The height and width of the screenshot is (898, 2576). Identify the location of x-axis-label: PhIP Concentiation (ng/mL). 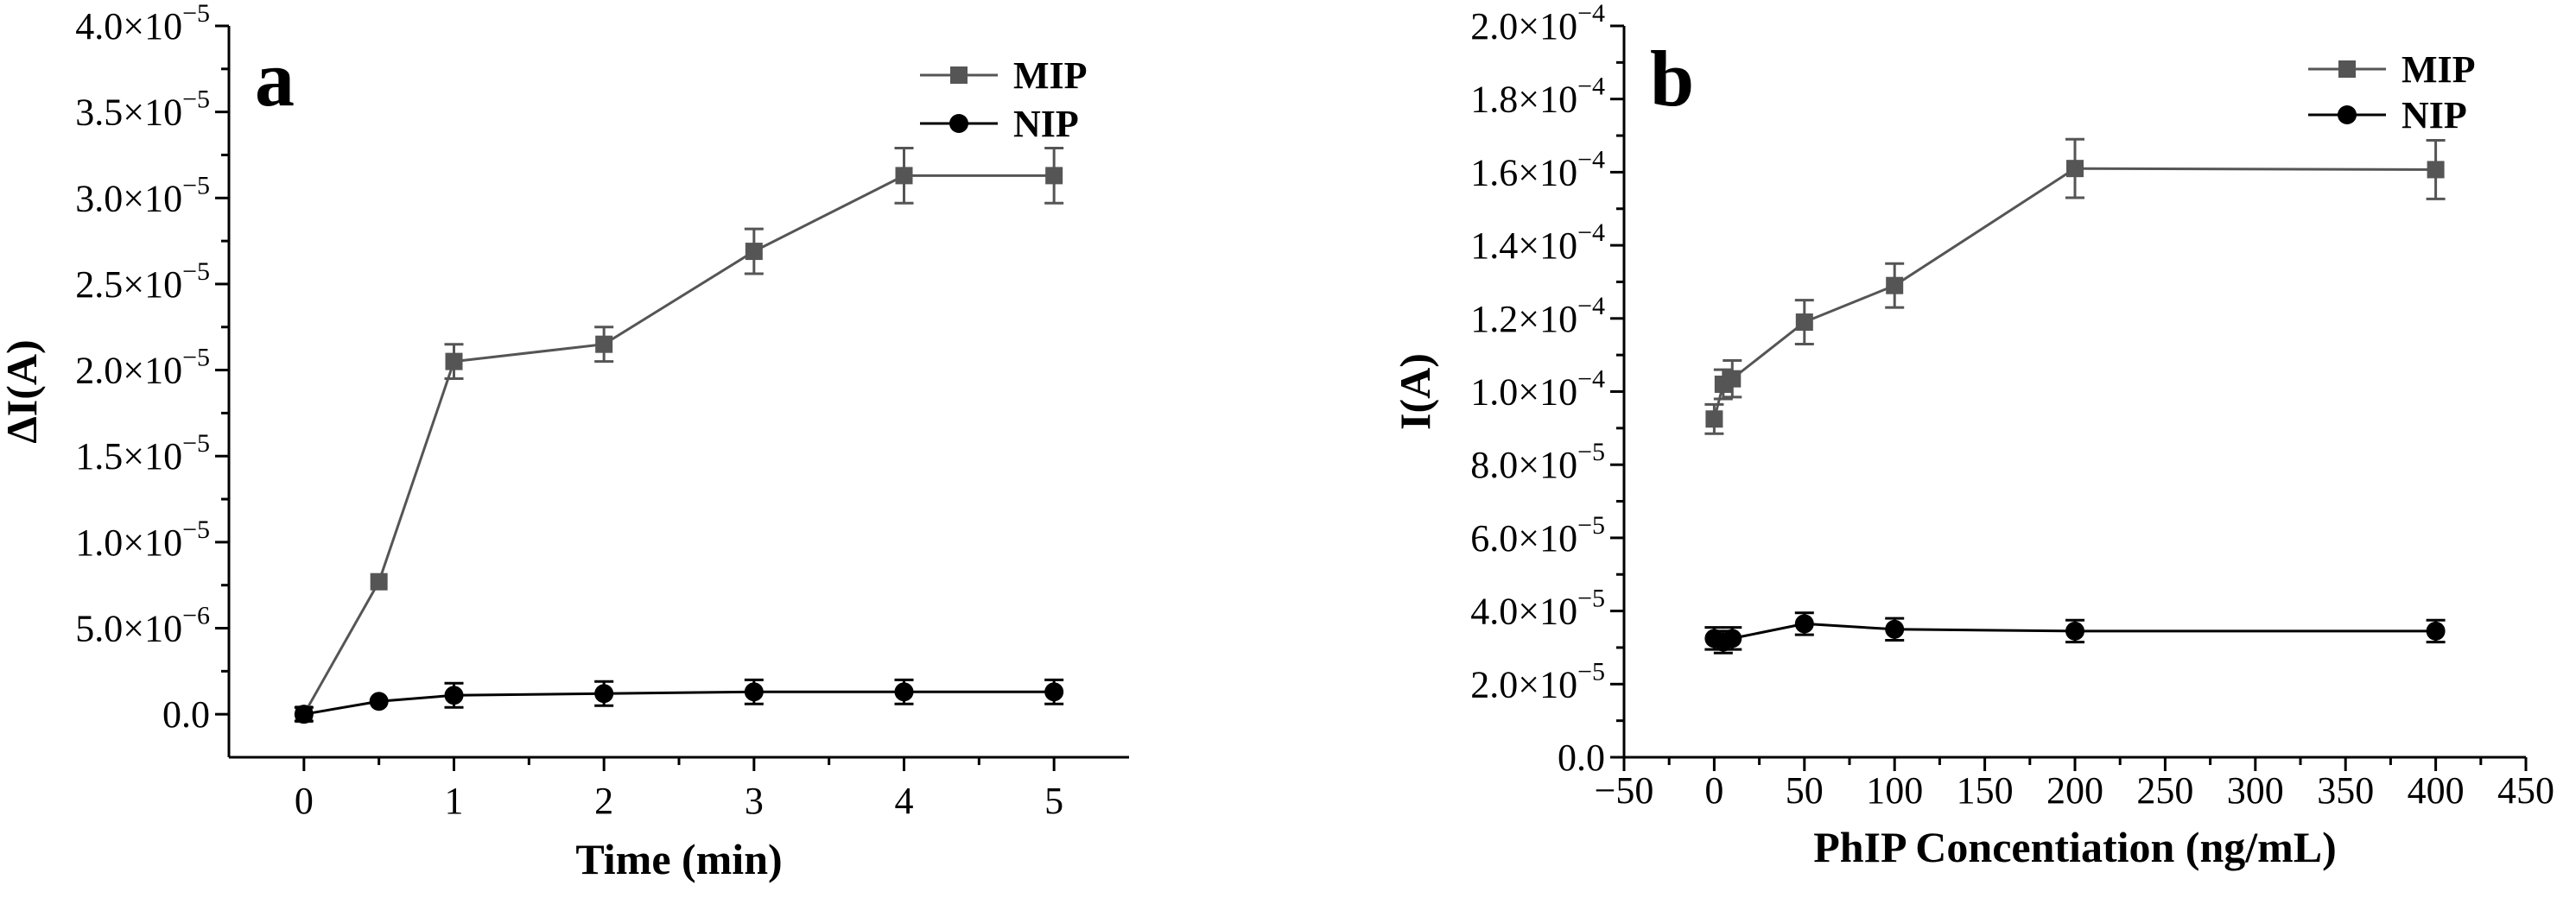
(2075, 847).